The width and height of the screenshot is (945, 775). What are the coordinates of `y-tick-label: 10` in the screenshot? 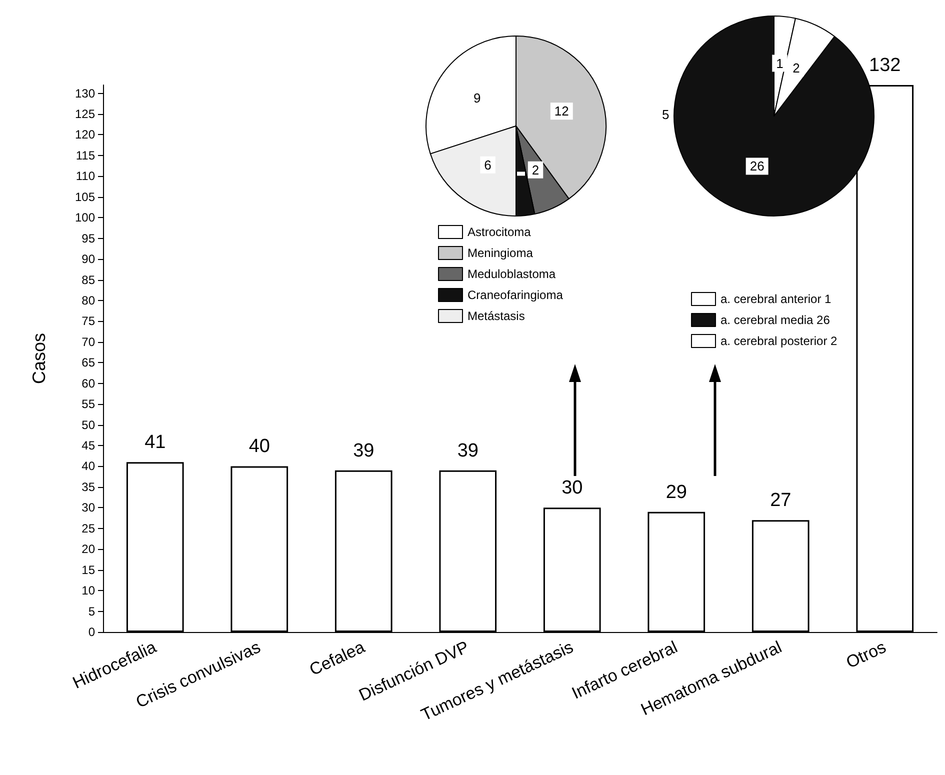 It's located at (89, 591).